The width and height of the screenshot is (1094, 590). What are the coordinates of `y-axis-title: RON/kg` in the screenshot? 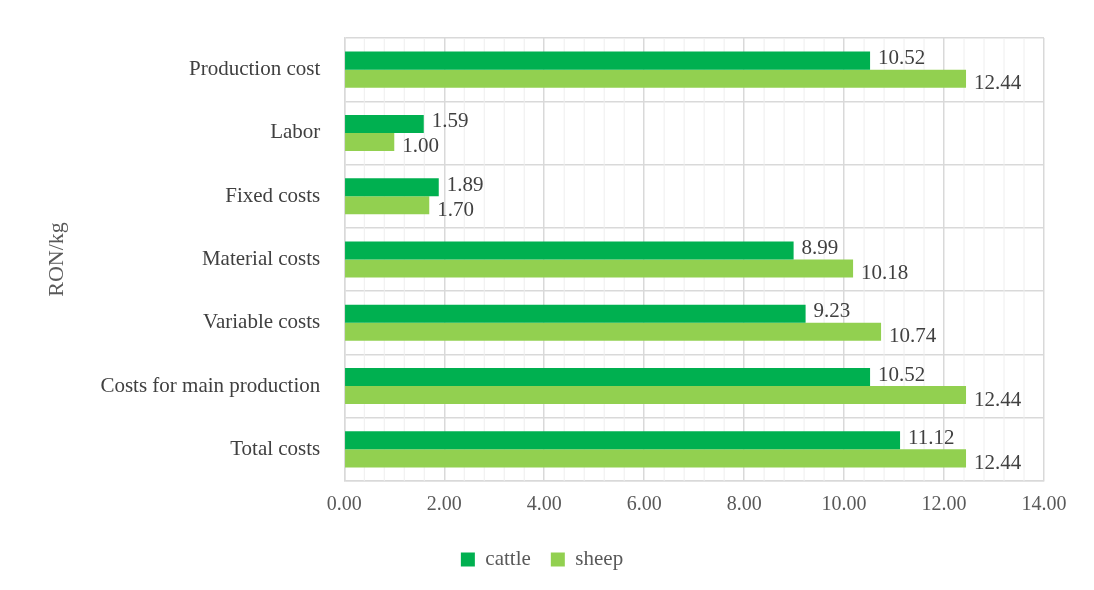 It's located at (55, 259).